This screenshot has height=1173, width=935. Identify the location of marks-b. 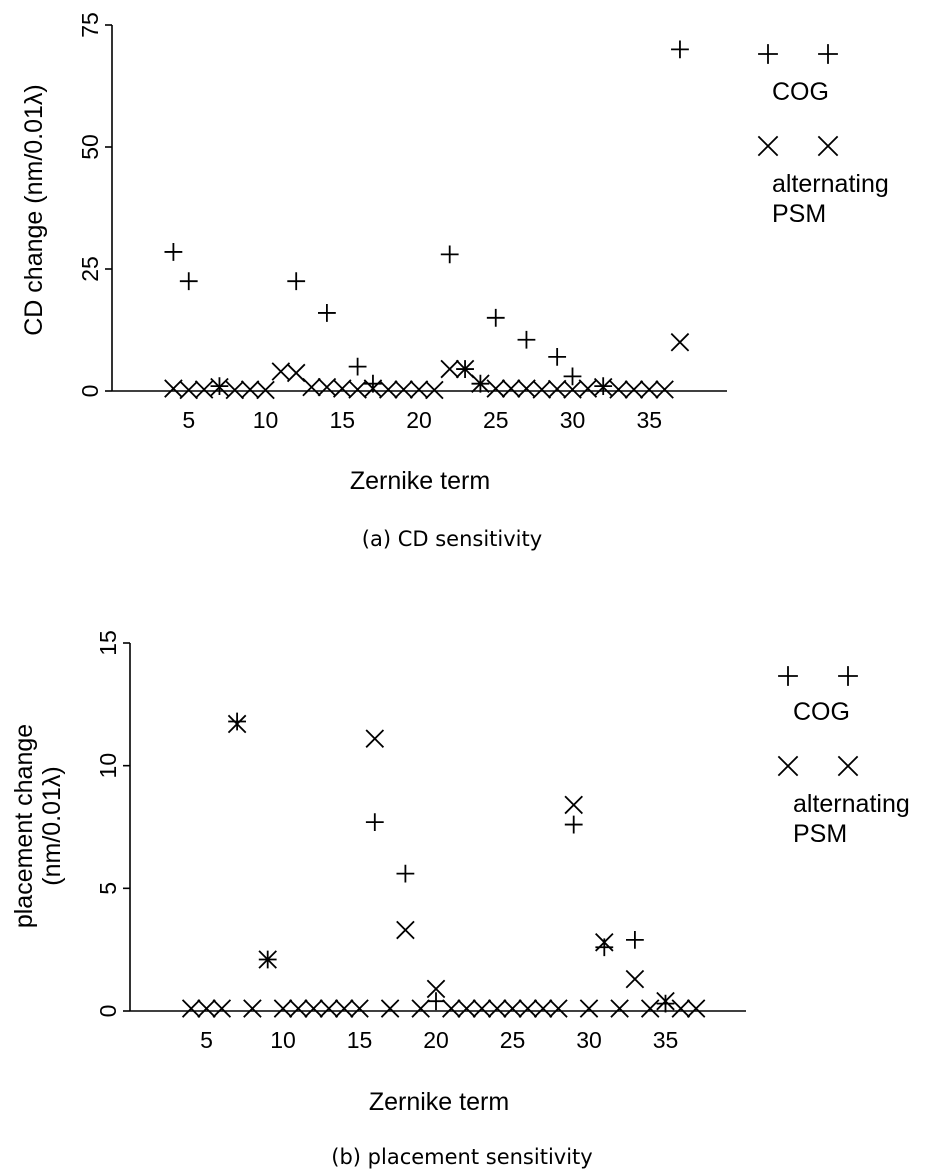
(443, 865).